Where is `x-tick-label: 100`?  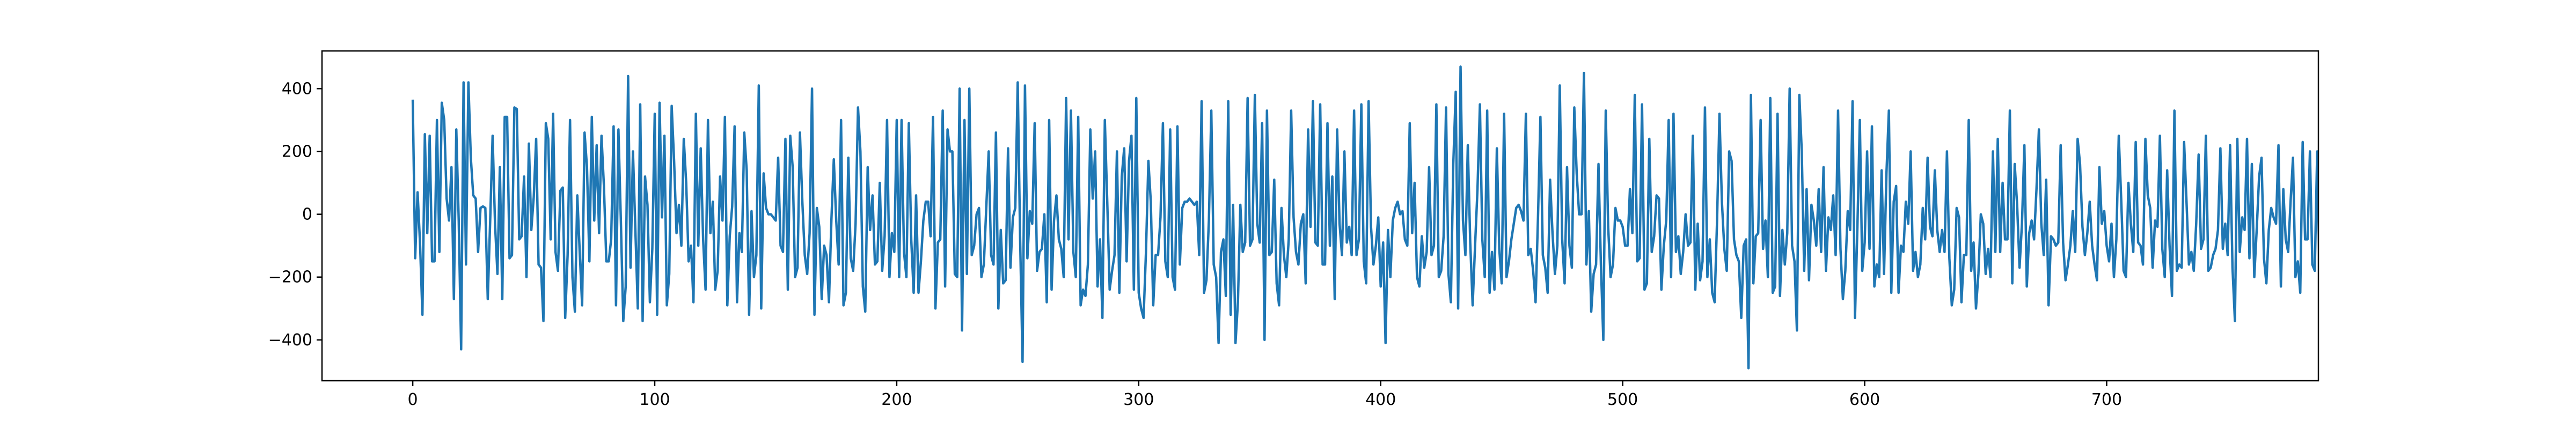
x-tick-label: 100 is located at coordinates (654, 399).